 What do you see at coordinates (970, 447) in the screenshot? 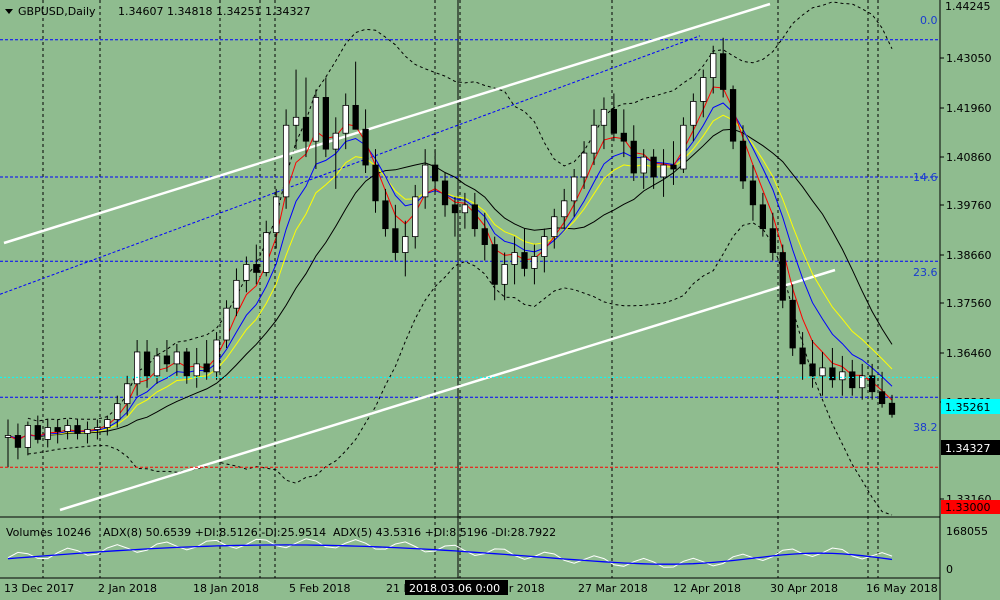
I see `price-tag-current: 1.34327` at bounding box center [970, 447].